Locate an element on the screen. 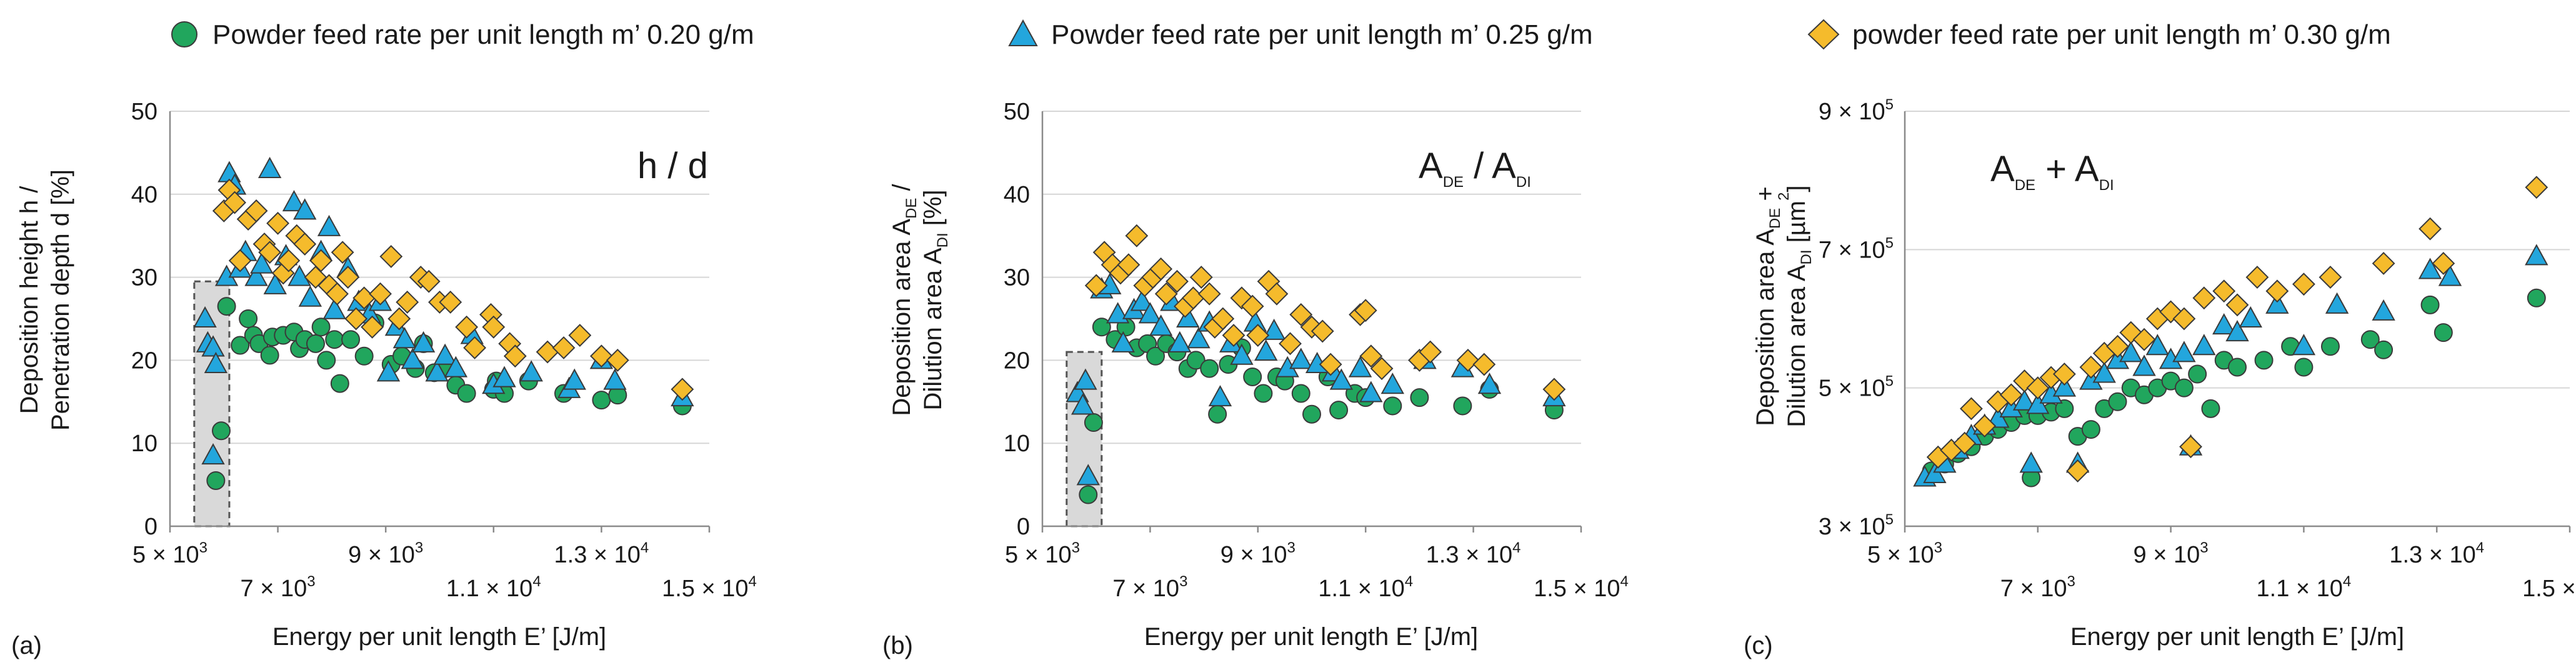 The width and height of the screenshot is (2576, 670). y-tick-label-mantissa: 7 × 10 is located at coordinates (1852, 250).